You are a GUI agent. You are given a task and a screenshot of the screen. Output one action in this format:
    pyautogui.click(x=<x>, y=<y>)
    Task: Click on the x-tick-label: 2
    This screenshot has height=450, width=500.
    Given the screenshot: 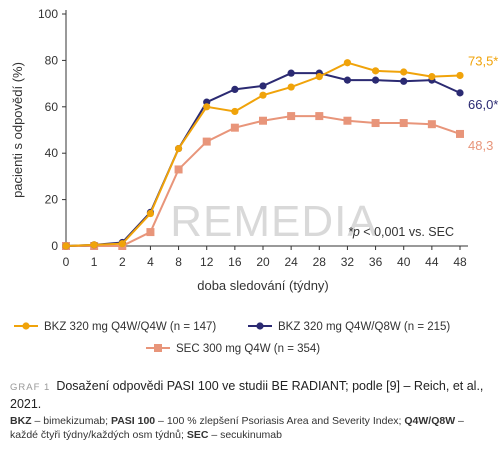 What is the action you would take?
    pyautogui.click(x=122, y=262)
    